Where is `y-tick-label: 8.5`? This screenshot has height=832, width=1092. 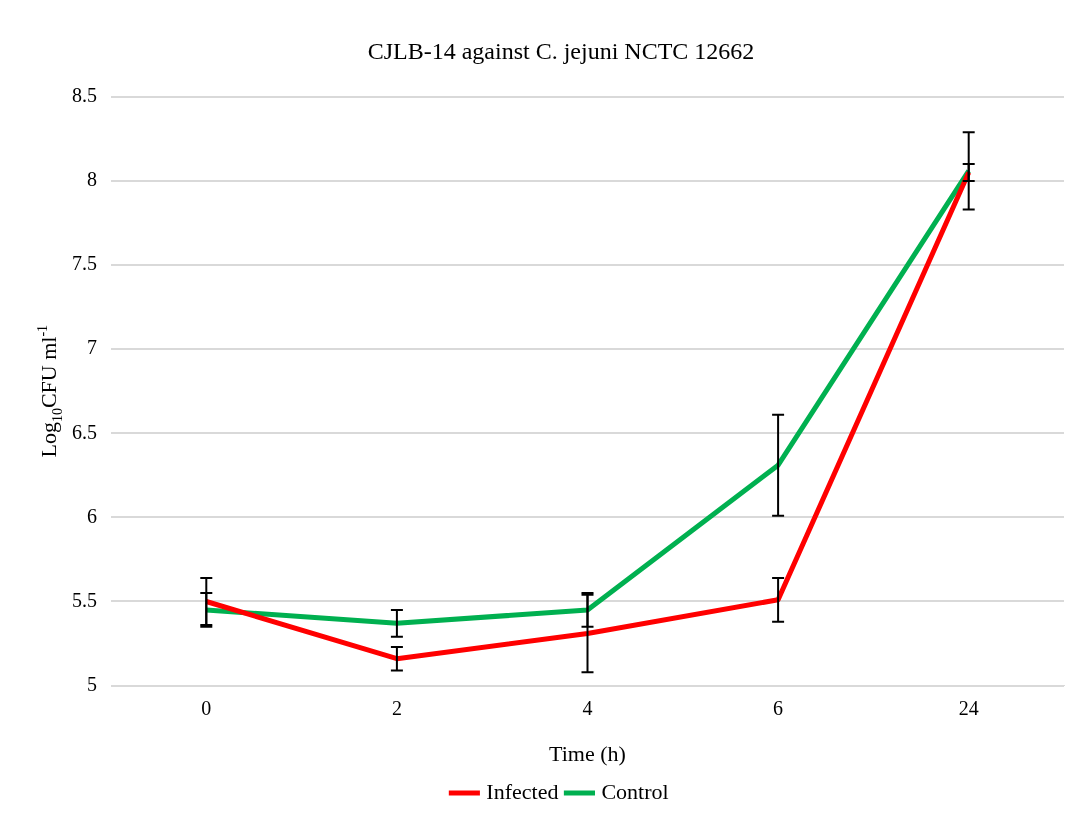 y-tick-label: 8.5 is located at coordinates (84, 95).